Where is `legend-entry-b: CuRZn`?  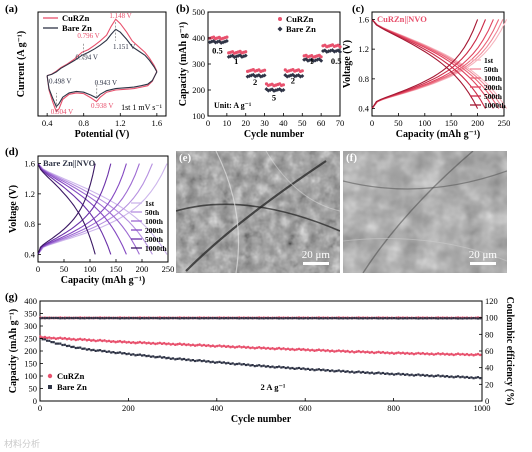
legend-entry-b: CuRZn is located at coordinates (300, 19).